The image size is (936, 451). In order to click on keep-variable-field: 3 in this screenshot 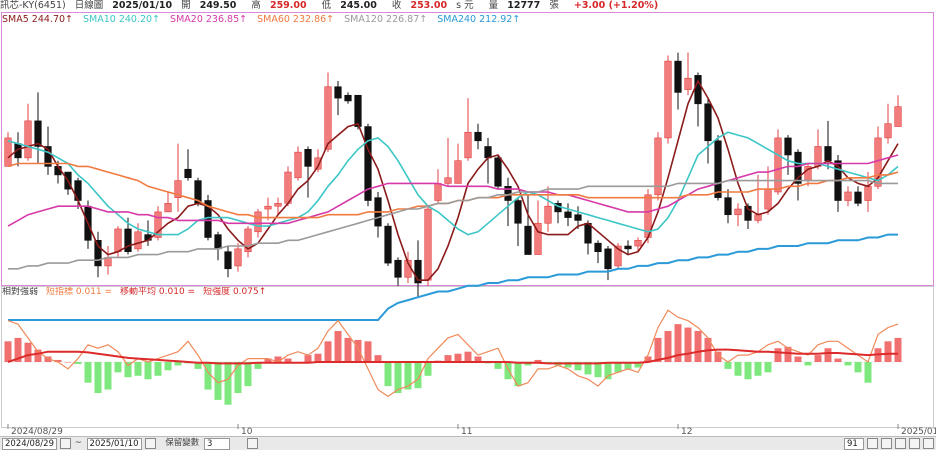, I will do `click(216, 444)`.